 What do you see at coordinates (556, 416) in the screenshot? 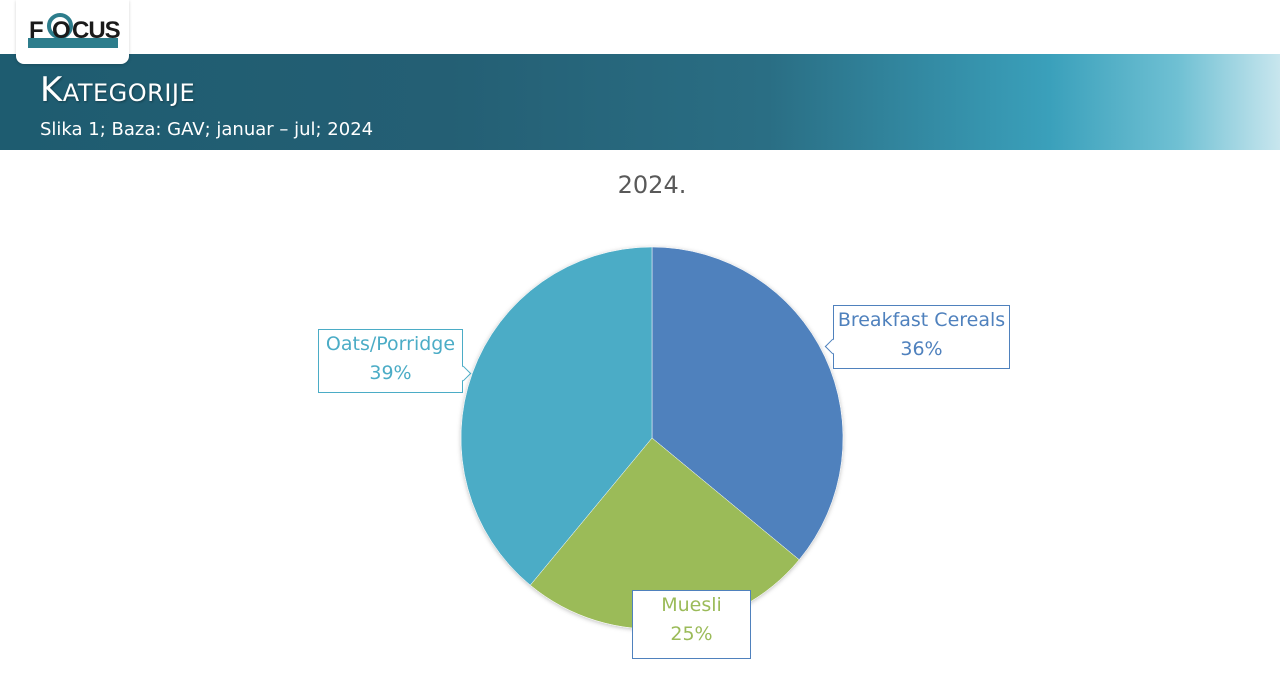
I see `pie-slice-oats-porridge` at bounding box center [556, 416].